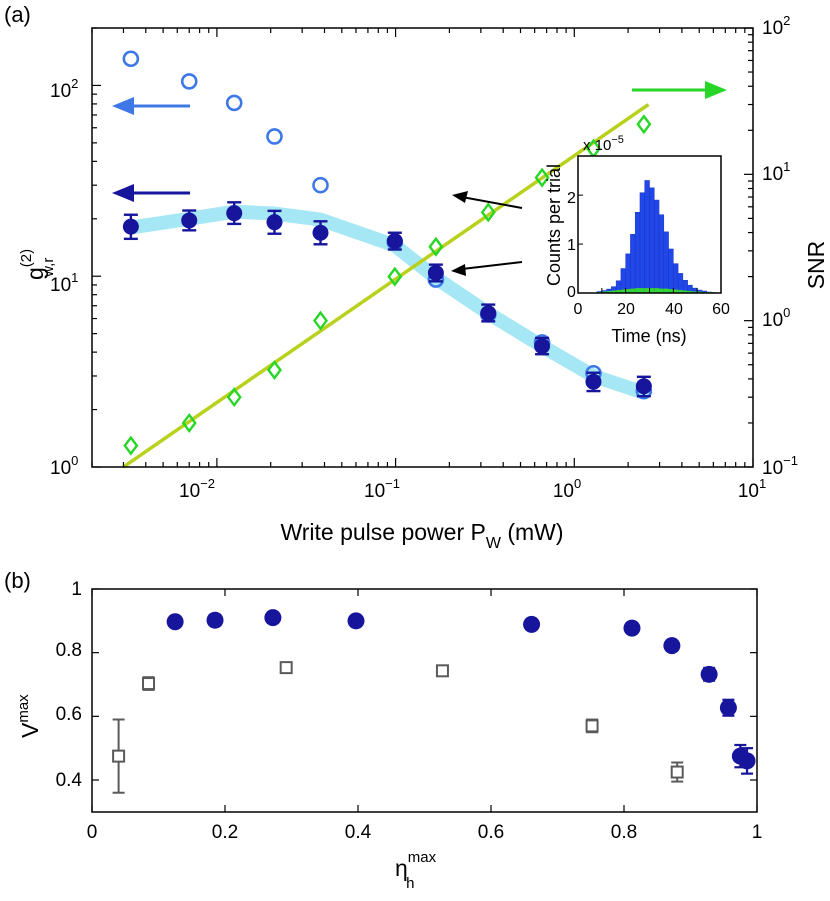  What do you see at coordinates (648, 336) in the screenshot?
I see `inset-x-axis-label: Time (ns)` at bounding box center [648, 336].